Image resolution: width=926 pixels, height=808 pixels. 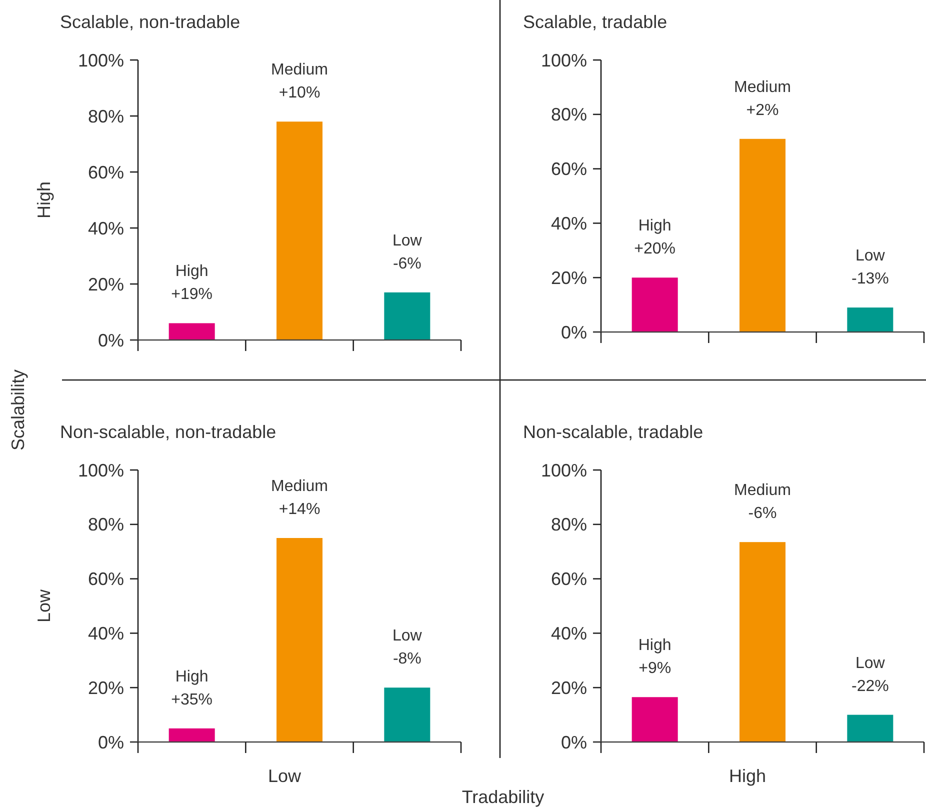 I want to click on annotation: +14%, so click(x=299, y=509).